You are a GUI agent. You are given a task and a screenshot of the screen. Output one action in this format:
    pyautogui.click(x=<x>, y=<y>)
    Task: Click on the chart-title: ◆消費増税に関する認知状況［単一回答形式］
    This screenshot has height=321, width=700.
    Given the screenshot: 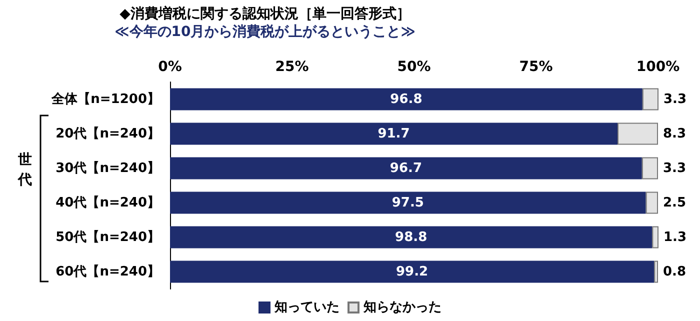 What is the action you would take?
    pyautogui.click(x=265, y=13)
    